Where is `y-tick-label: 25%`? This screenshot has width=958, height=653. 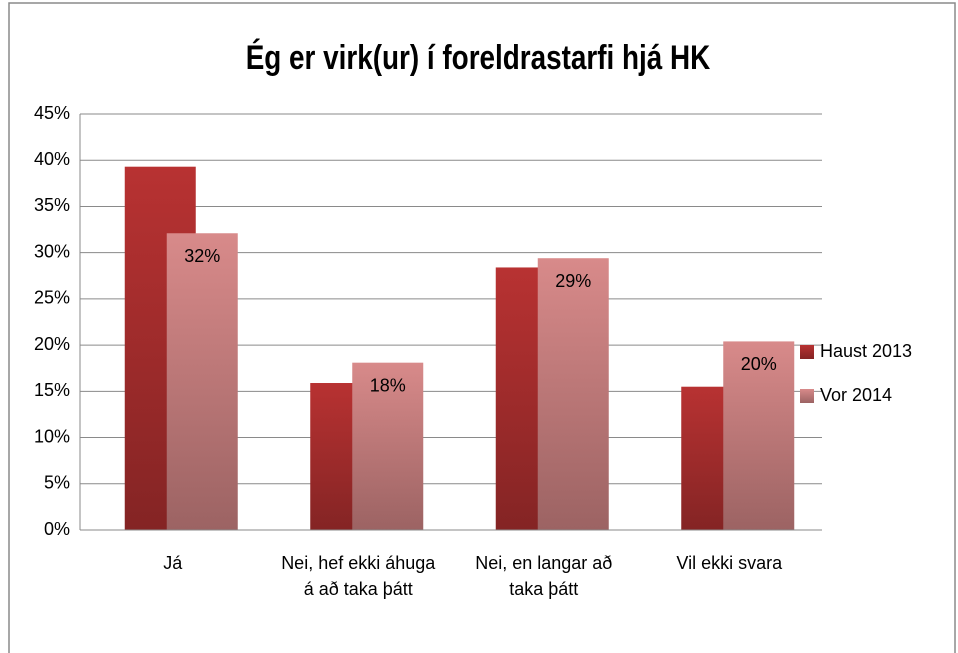
y-tick-label: 25% is located at coordinates (52, 298).